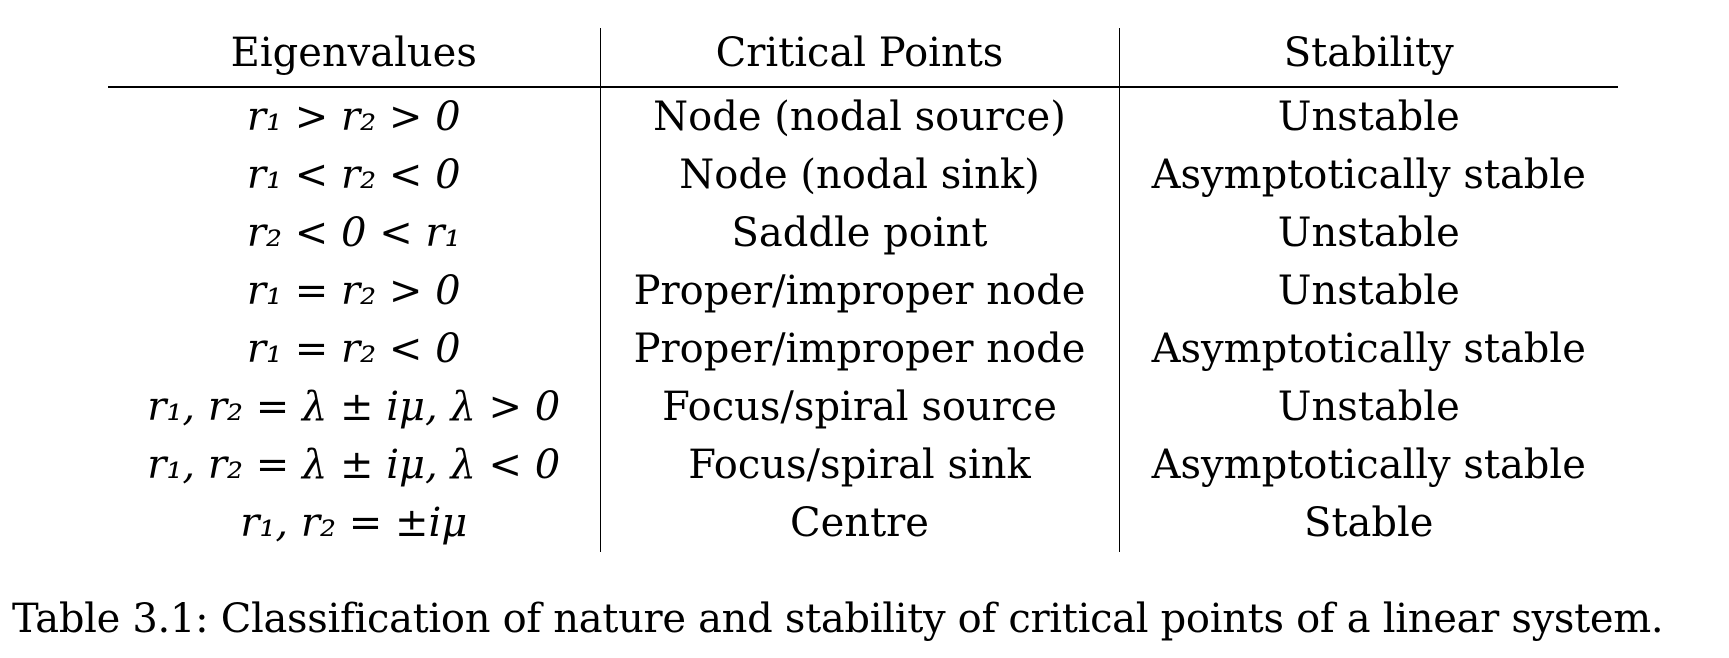 This screenshot has height=658, width=1729. I want to click on table-row: r₁ > r₂ > 0 Node (nodal source) Unstable, so click(863, 116).